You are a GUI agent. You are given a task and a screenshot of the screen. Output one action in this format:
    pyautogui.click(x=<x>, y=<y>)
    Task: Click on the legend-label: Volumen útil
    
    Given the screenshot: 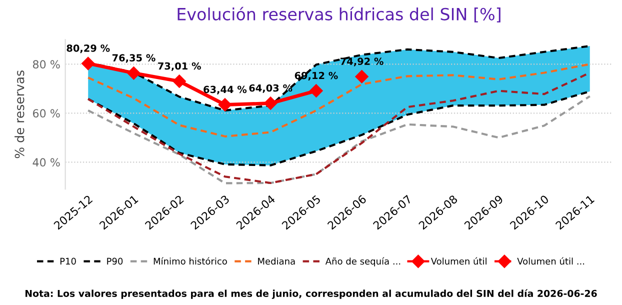 What is the action you would take?
    pyautogui.click(x=458, y=261)
    